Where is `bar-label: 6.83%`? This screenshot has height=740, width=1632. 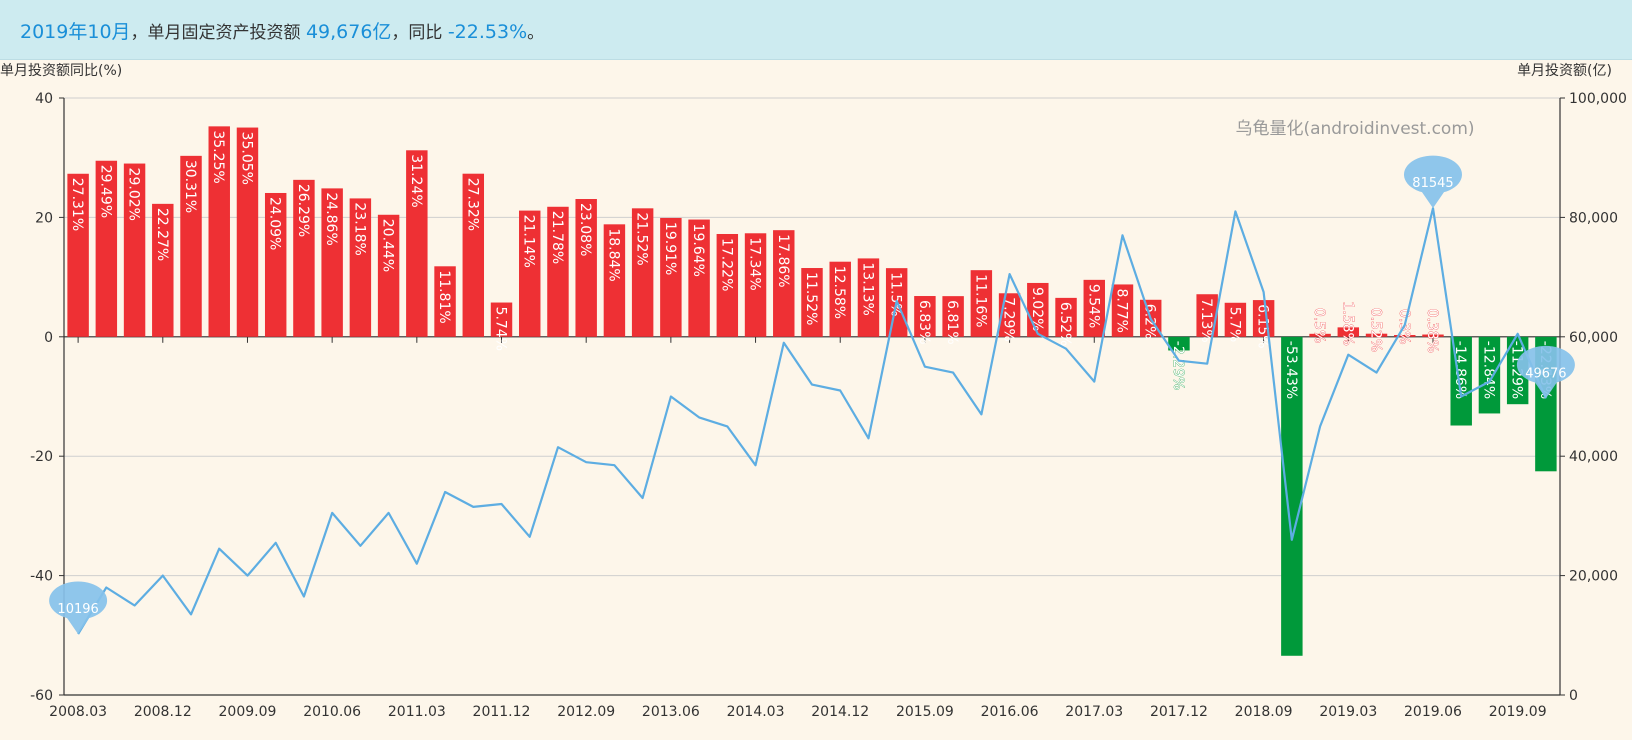
bar-label: 6.83% is located at coordinates (924, 322).